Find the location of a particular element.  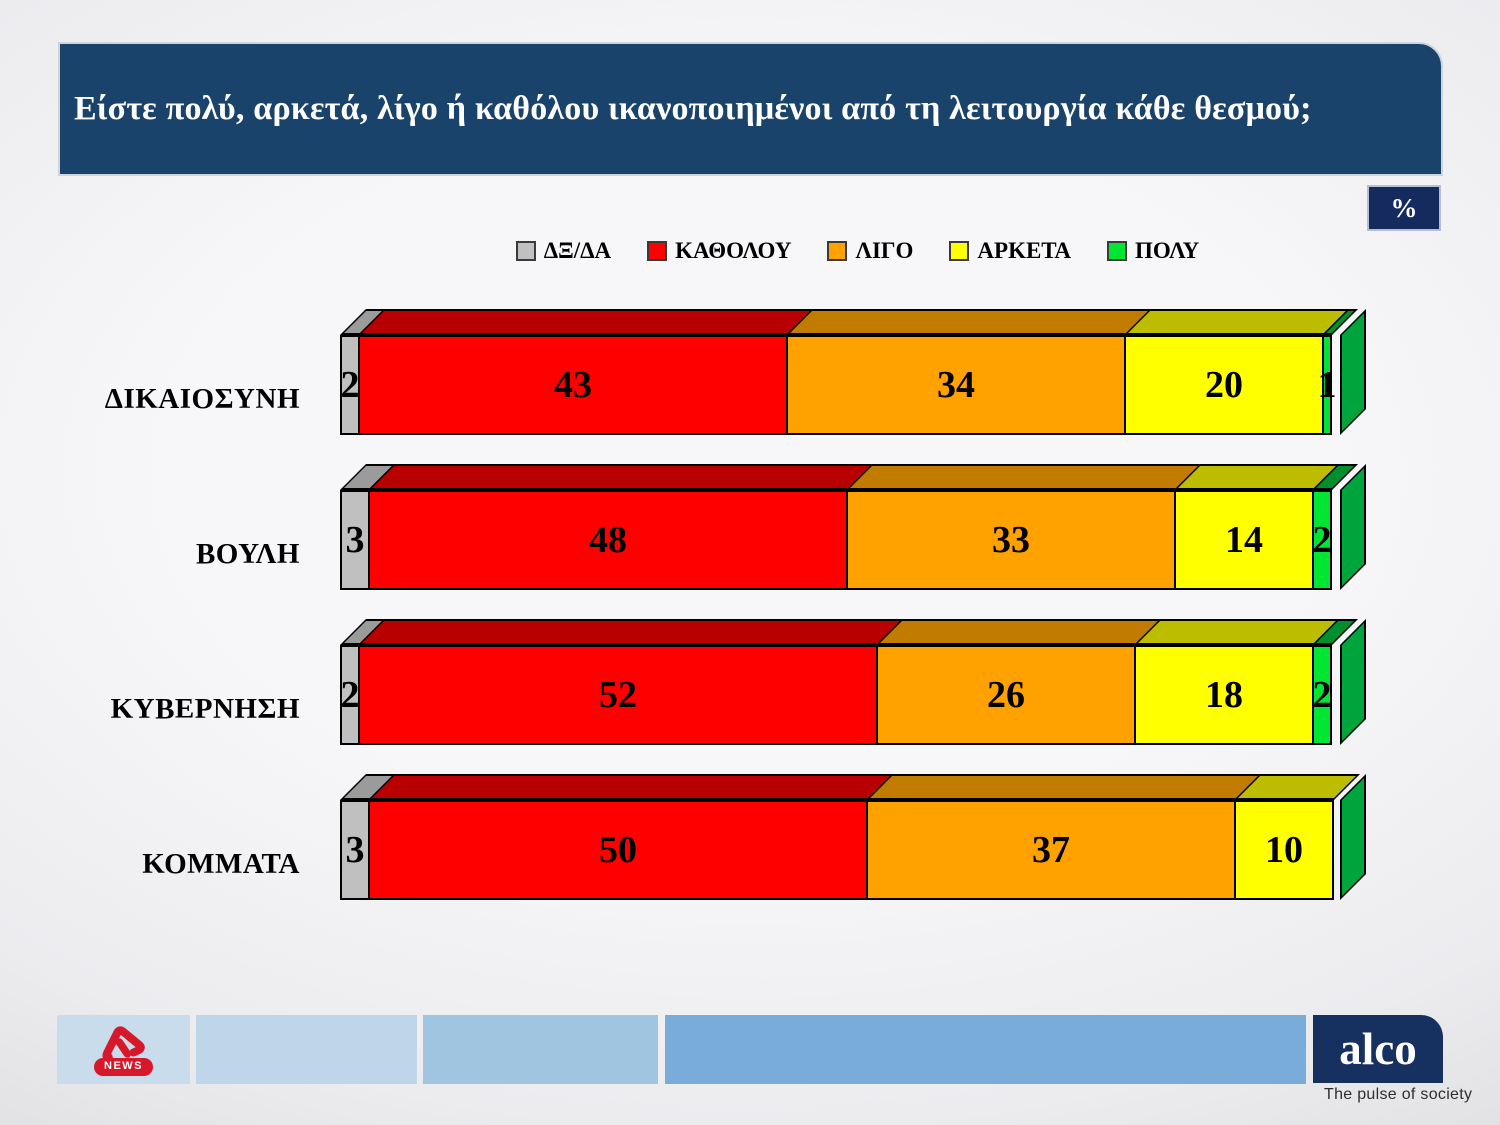

legend-label: ΑΡΚΕΤΑ is located at coordinates (1024, 250).